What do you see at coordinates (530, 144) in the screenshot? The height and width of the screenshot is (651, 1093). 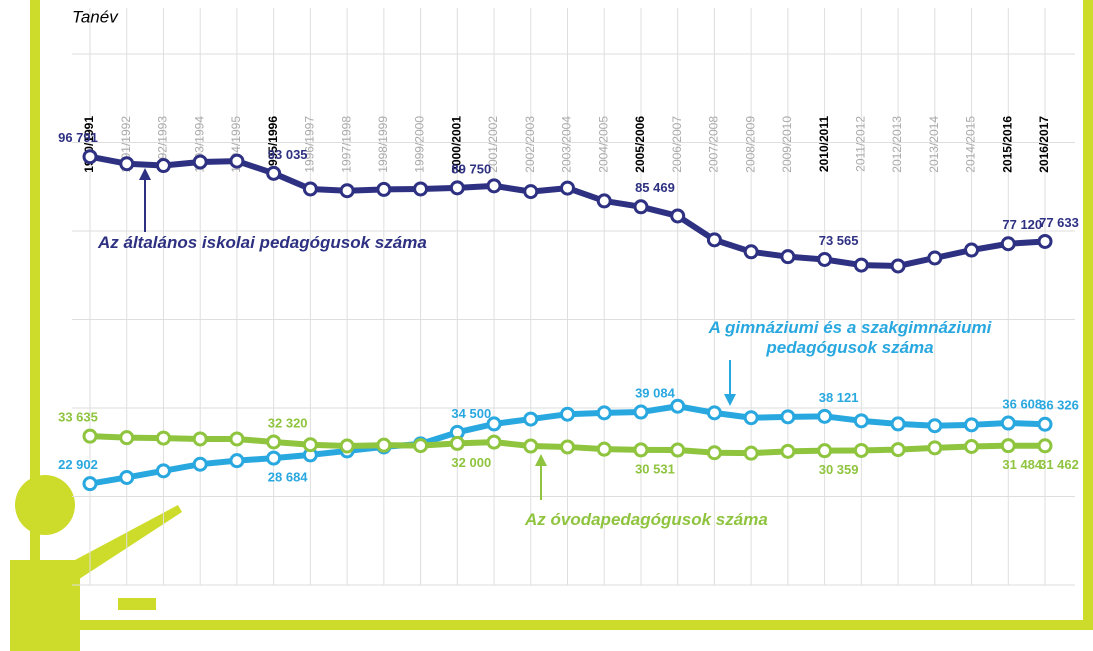 I see `x-tick-label: 2002/2003` at bounding box center [530, 144].